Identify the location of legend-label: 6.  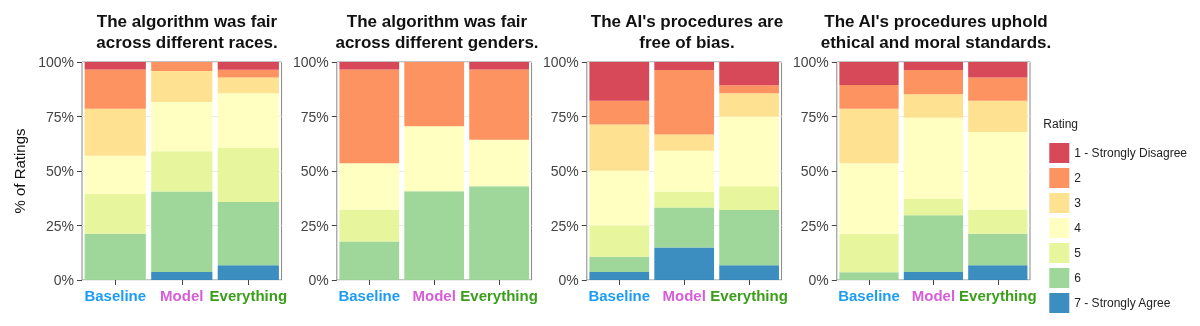
(1078, 278).